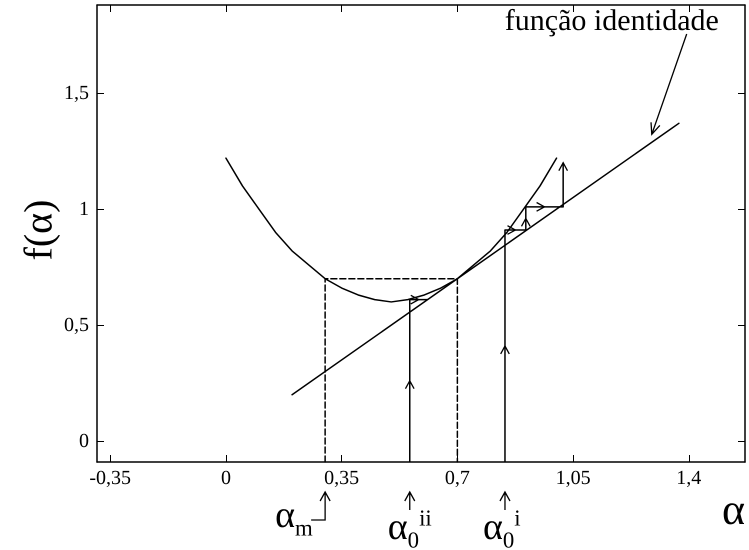 The image size is (749, 550). What do you see at coordinates (457, 478) in the screenshot?
I see `x-tick-label: 0,7` at bounding box center [457, 478].